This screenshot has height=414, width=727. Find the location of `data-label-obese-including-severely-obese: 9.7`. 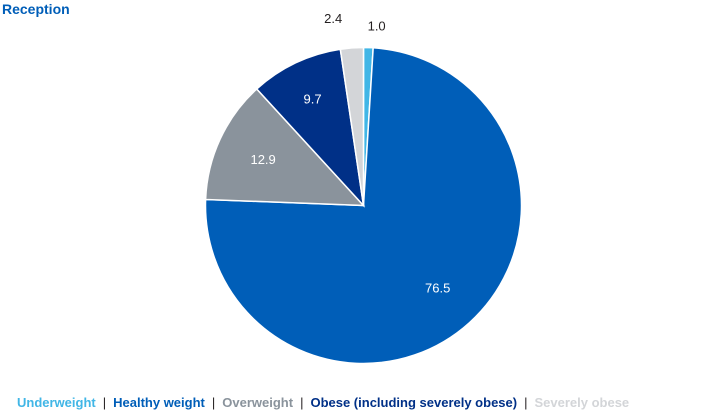

data-label-obese-including-severely-obese: 9.7 is located at coordinates (313, 99).